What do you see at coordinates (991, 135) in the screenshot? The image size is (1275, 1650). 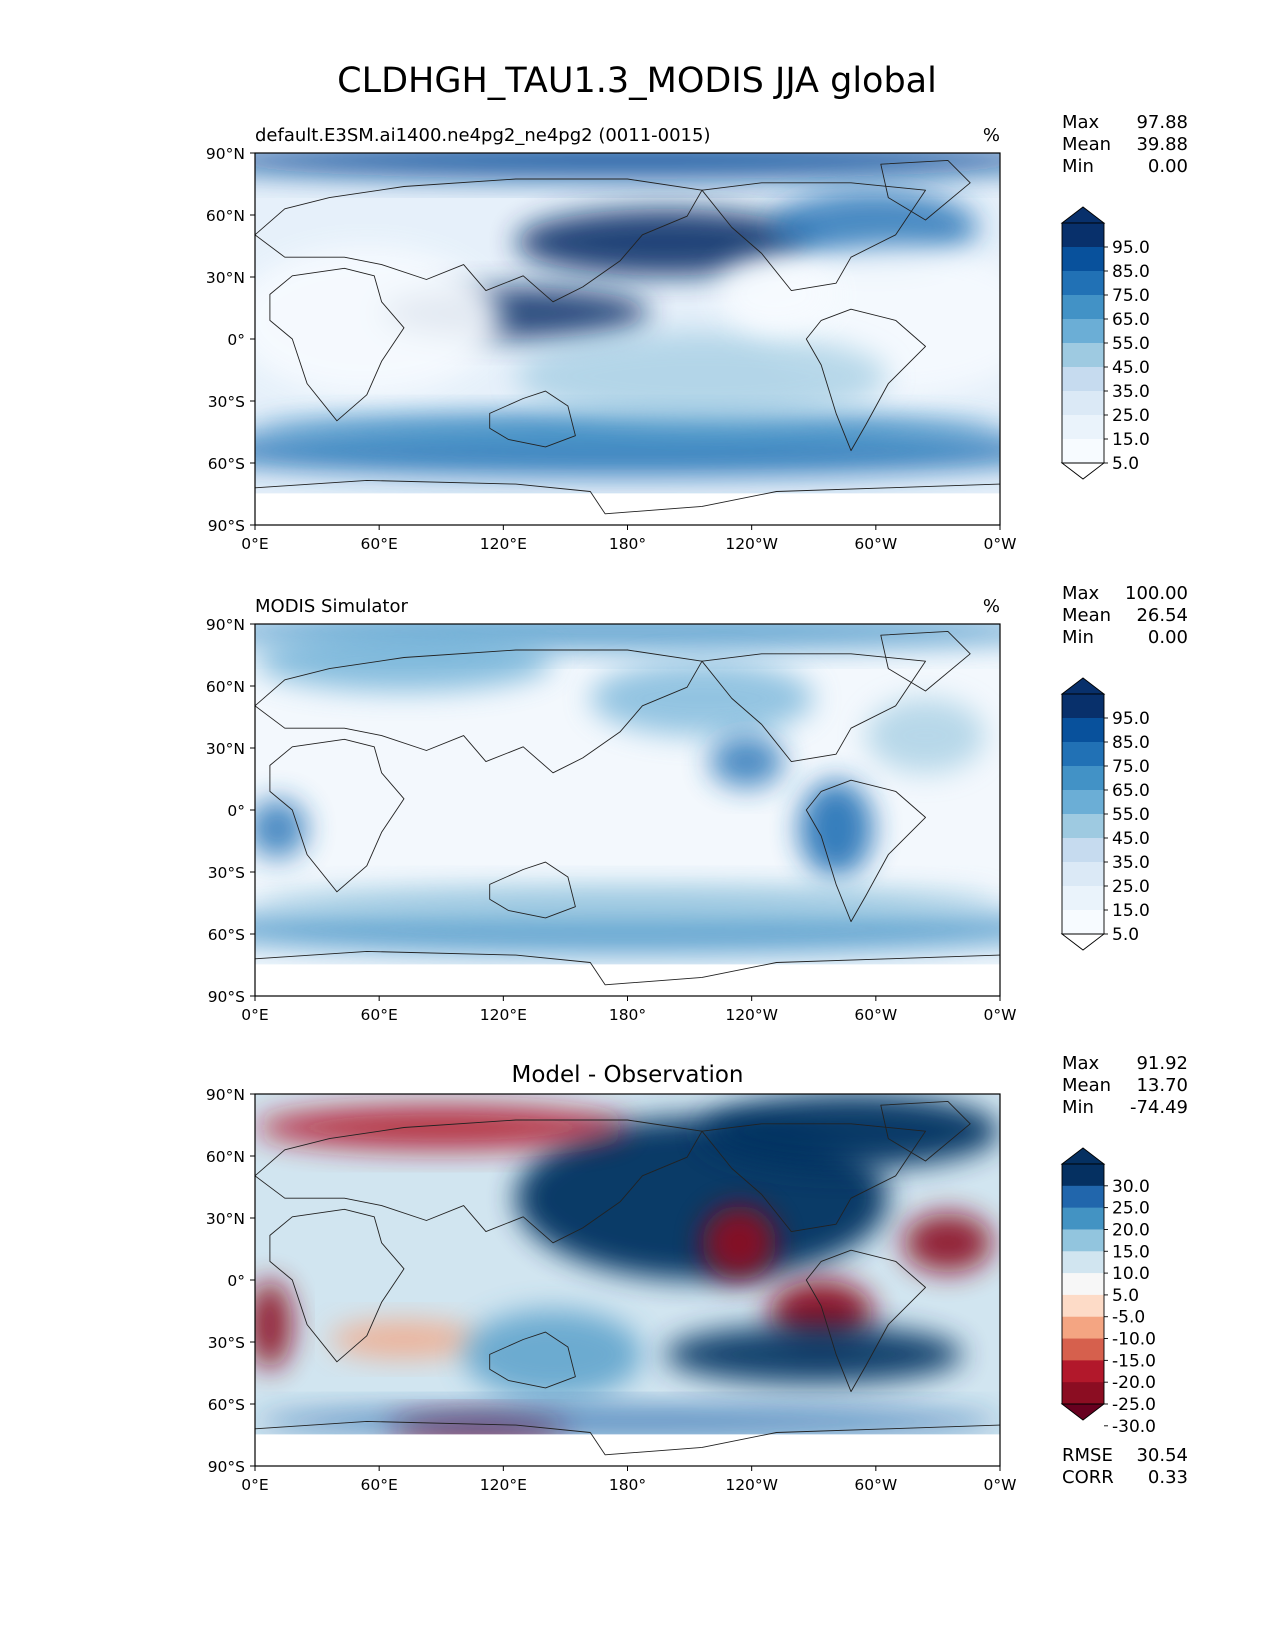 I see `panel-units: %` at bounding box center [991, 135].